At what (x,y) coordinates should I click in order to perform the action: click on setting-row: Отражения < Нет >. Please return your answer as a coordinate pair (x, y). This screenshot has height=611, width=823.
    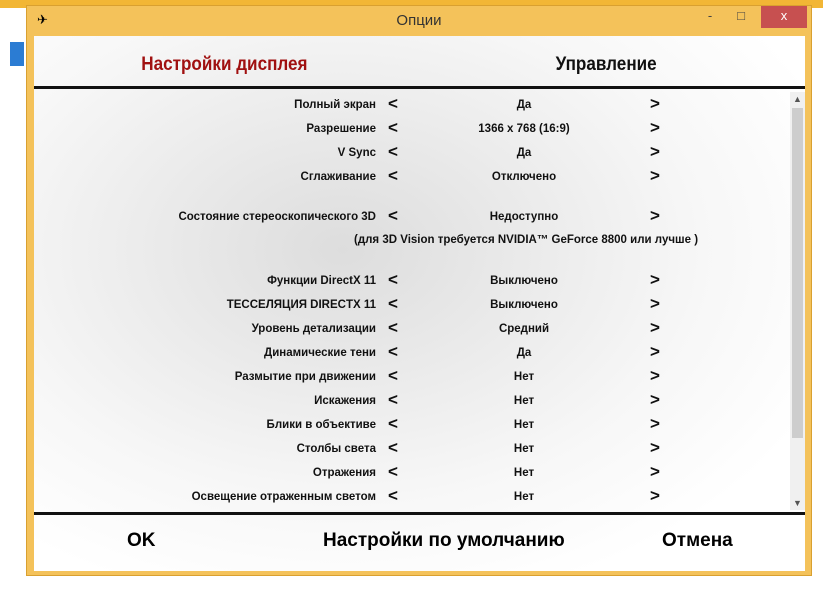
    Looking at the image, I should click on (414, 473).